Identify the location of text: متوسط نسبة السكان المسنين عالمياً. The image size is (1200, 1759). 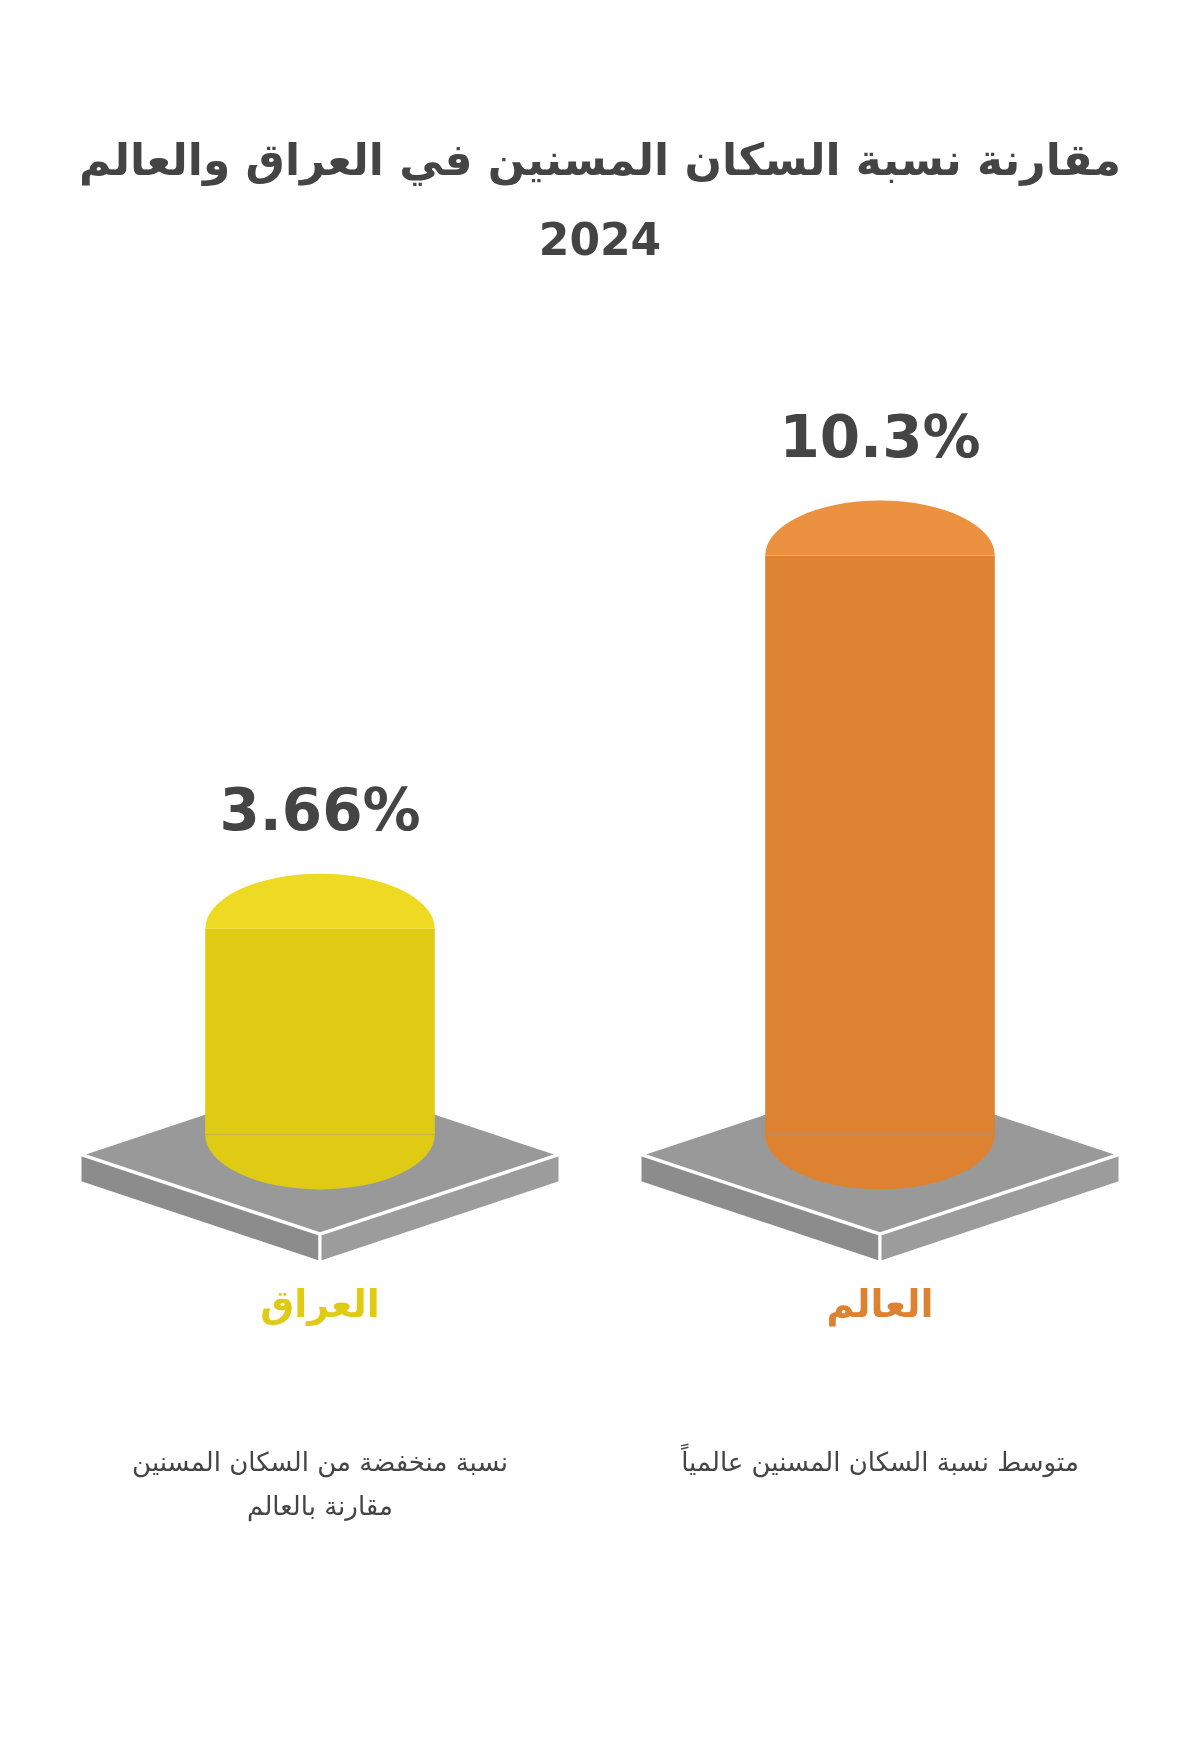
(880, 1461).